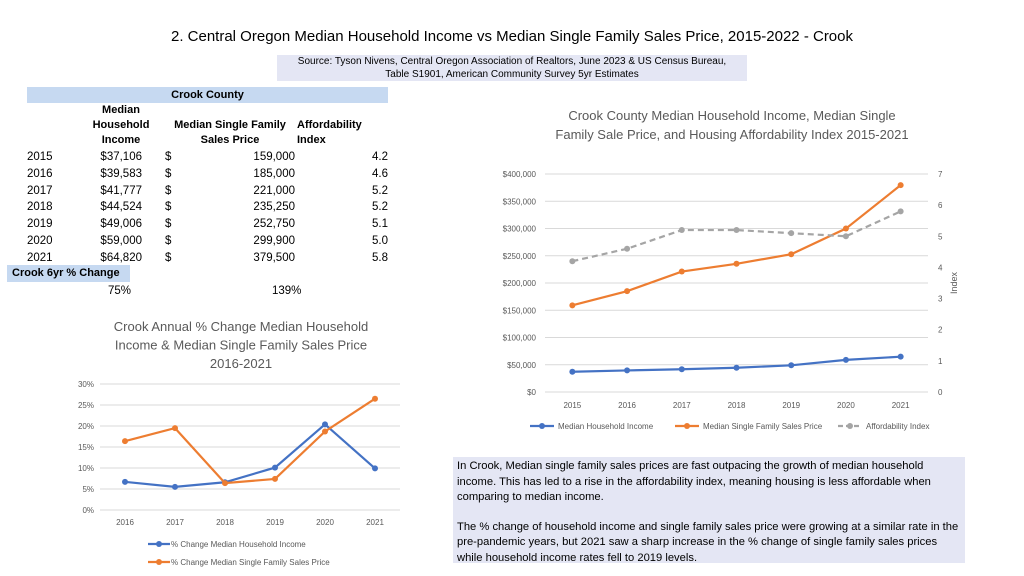 The height and width of the screenshot is (576, 1024). I want to click on y-left-tick-label: $400,000, so click(520, 174).